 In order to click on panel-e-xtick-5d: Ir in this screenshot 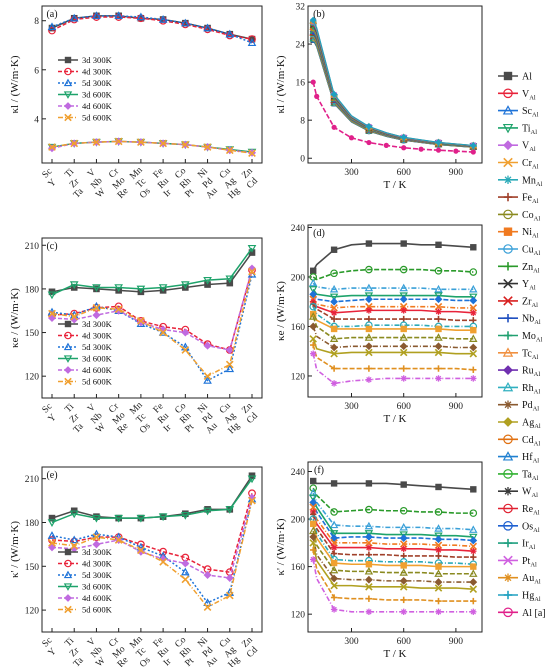, I will do `click(168, 661)`.